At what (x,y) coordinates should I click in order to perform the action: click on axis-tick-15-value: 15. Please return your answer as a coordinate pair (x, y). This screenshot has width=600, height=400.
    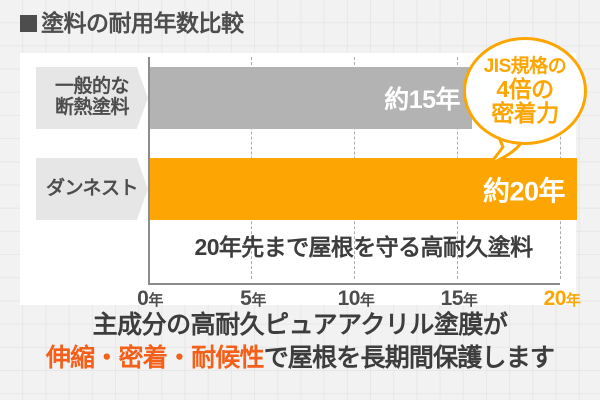
    Looking at the image, I should click on (452, 298).